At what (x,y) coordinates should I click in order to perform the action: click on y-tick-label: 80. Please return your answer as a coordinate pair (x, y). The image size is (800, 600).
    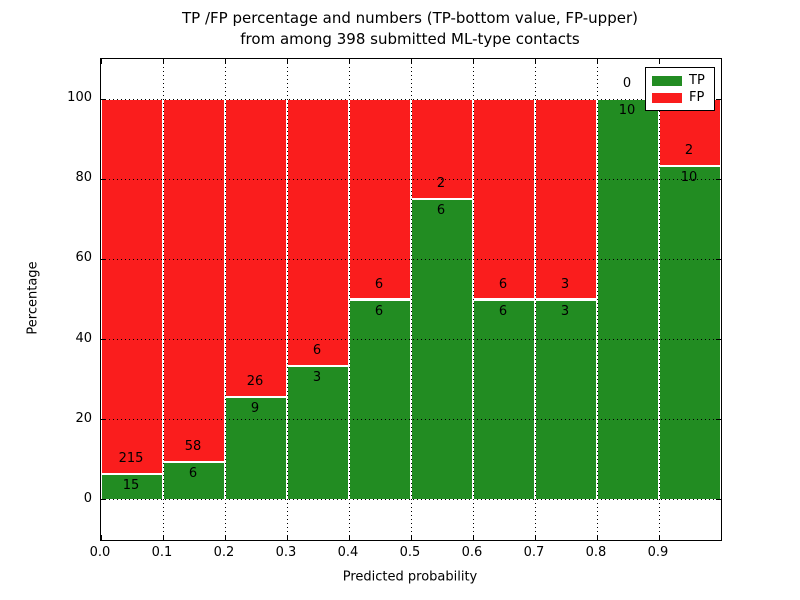
    Looking at the image, I should click on (83, 178).